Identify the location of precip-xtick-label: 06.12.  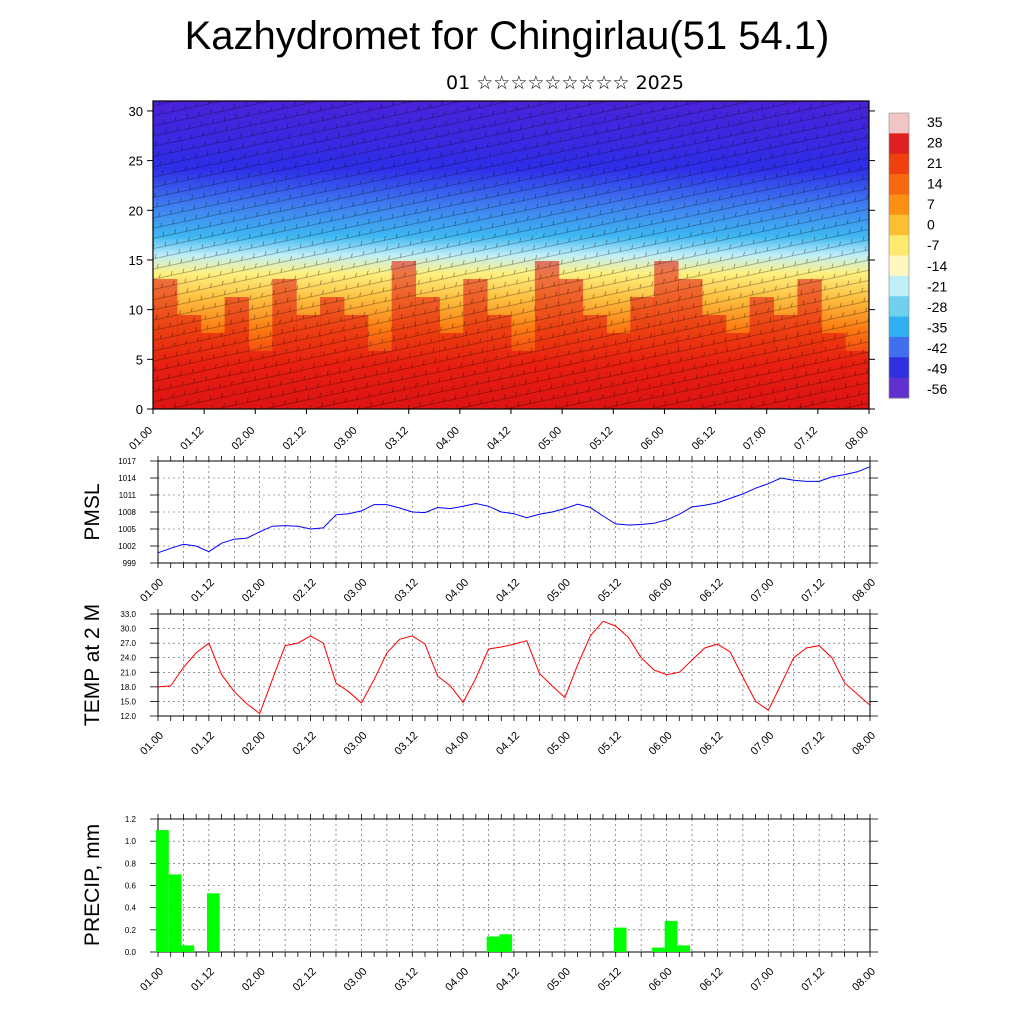
(712, 980).